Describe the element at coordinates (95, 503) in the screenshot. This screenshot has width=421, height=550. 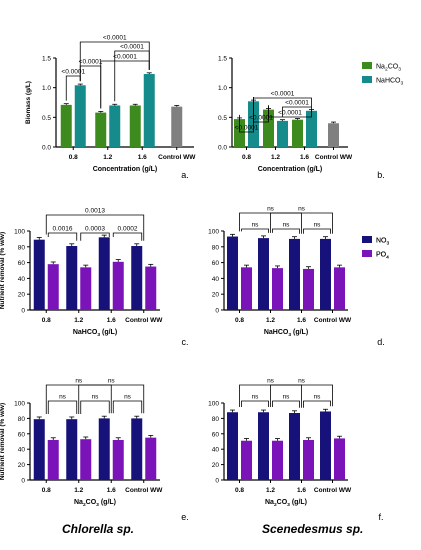
I see `x-axis-title: Na2CO3 (g/L)` at that location.